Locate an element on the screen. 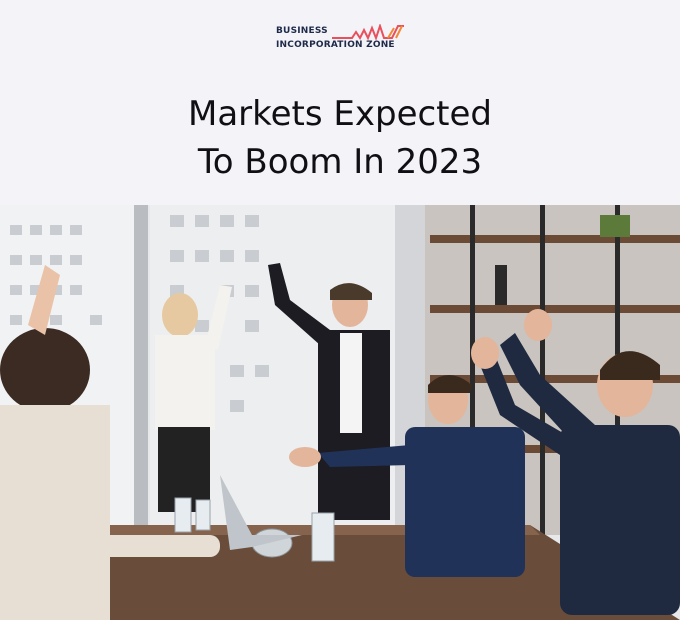  brand-logo: BUSINESS INCORPORATION ZONE is located at coordinates (342, 39).